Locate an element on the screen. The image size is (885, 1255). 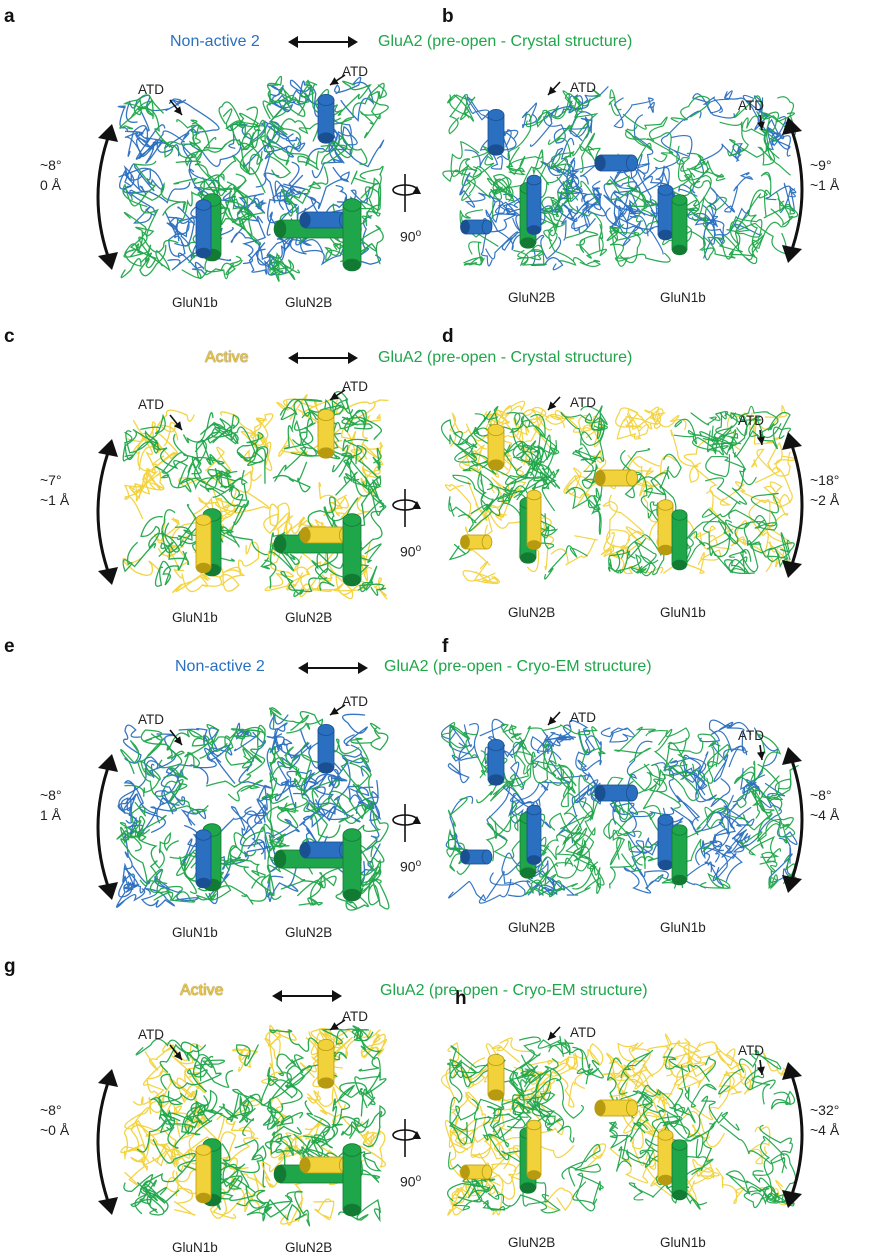
panel-letter-f: f is located at coordinates (445, 646).